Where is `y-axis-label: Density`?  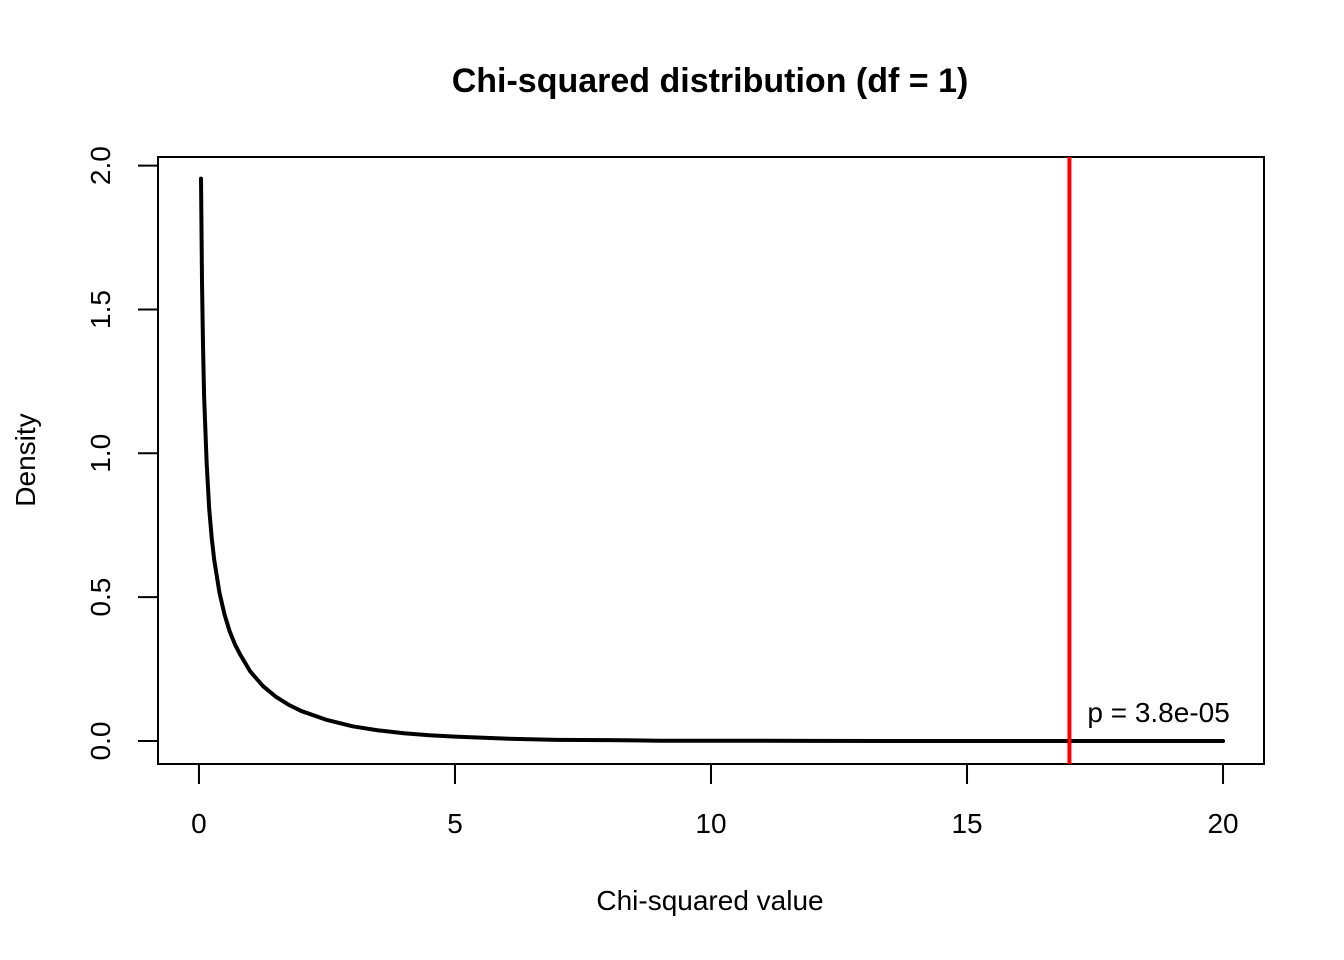 y-axis-label: Density is located at coordinates (25, 459).